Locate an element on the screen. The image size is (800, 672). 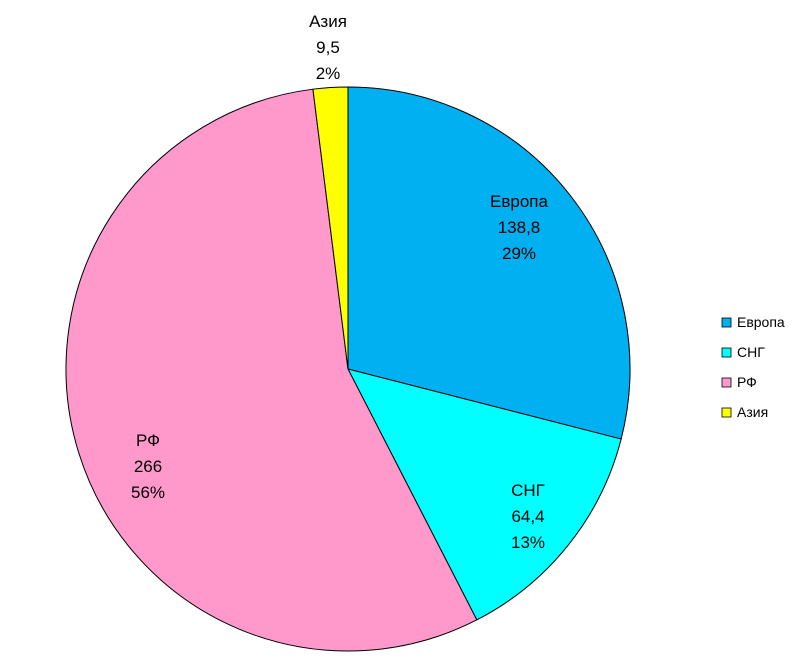
data-label-category-3: Азия is located at coordinates (328, 21).